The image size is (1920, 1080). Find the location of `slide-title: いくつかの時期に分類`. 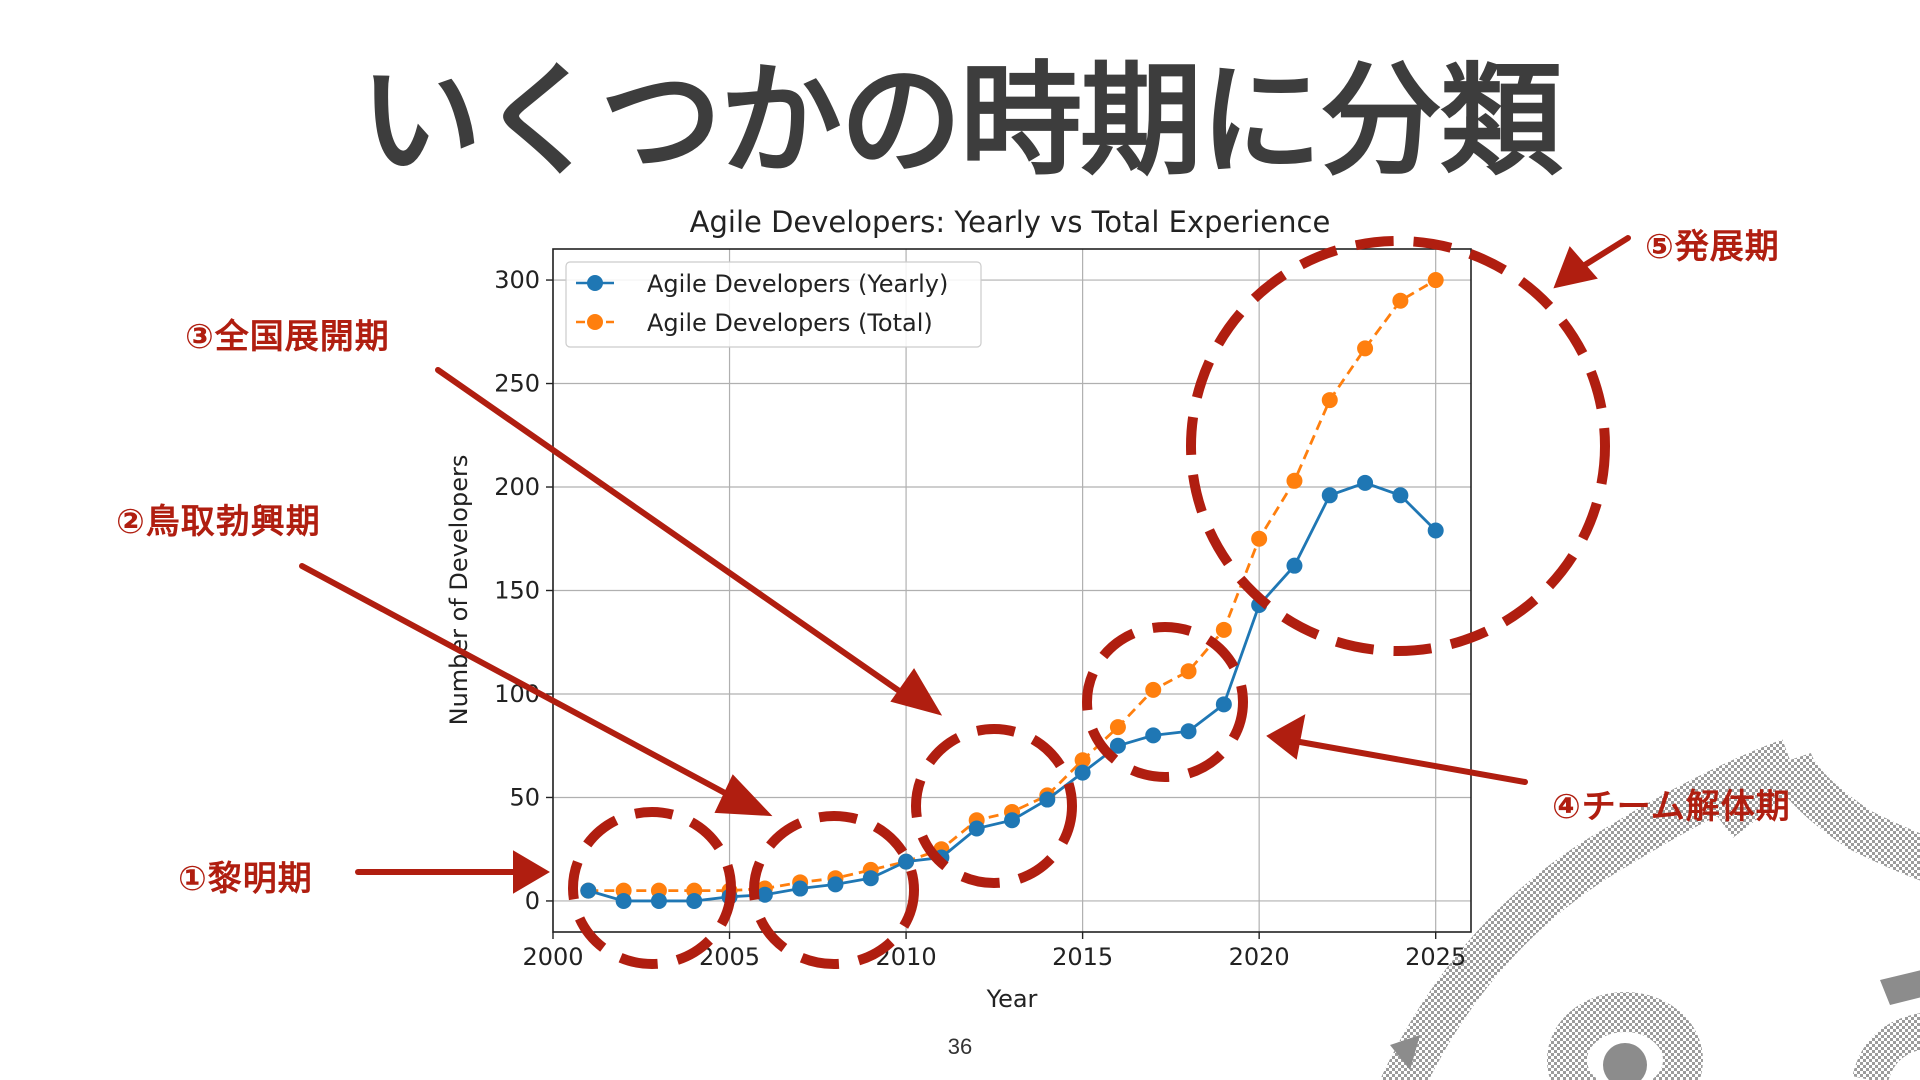

slide-title: いくつかの時期に分類 is located at coordinates (961, 121).